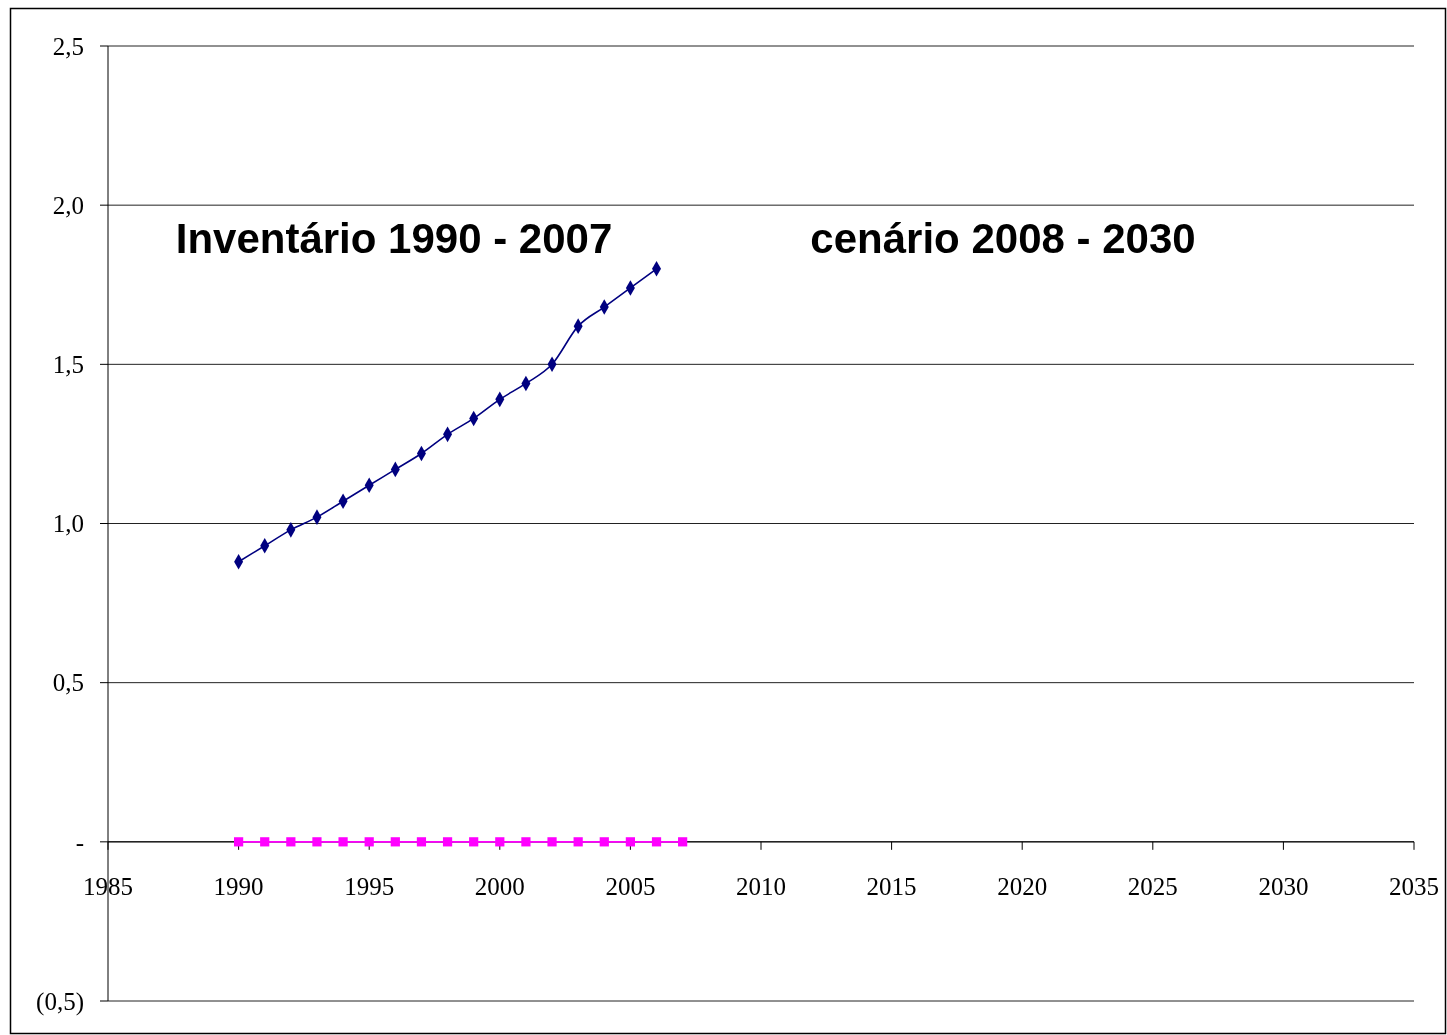 This screenshot has width=1447, height=1035. I want to click on y-tick-label: 2,0, so click(68, 205).